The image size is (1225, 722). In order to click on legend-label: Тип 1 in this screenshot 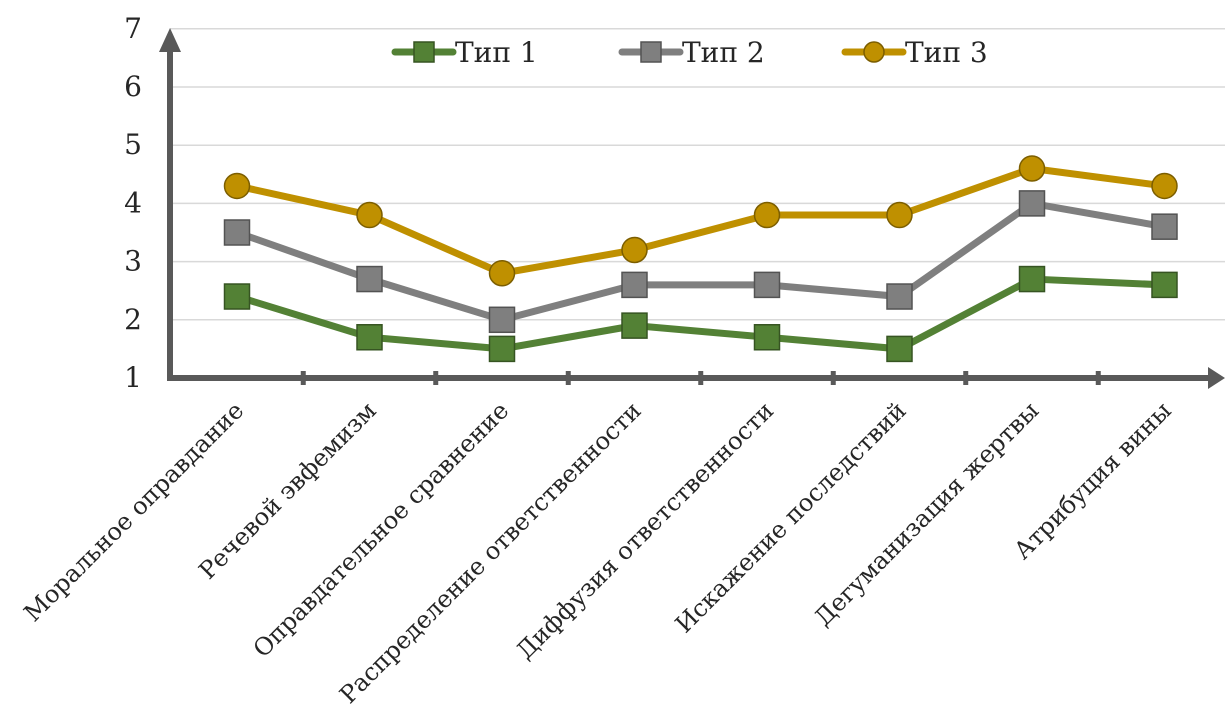, I will do `click(496, 52)`.